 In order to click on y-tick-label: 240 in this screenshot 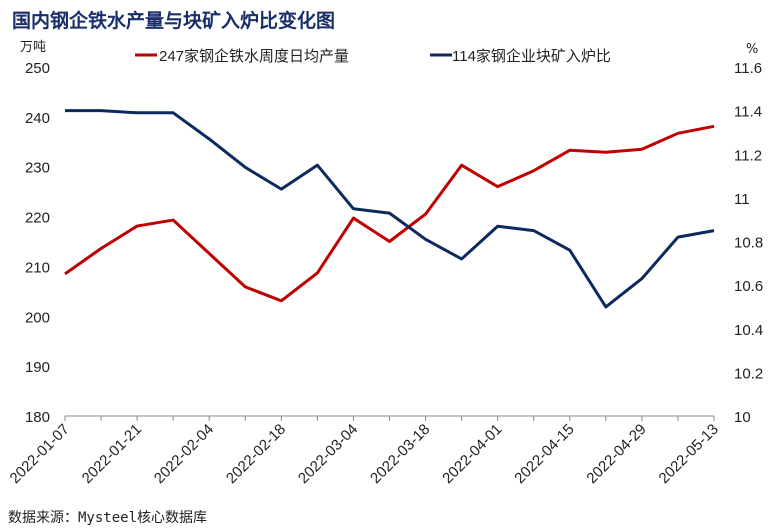, I will do `click(37, 118)`.